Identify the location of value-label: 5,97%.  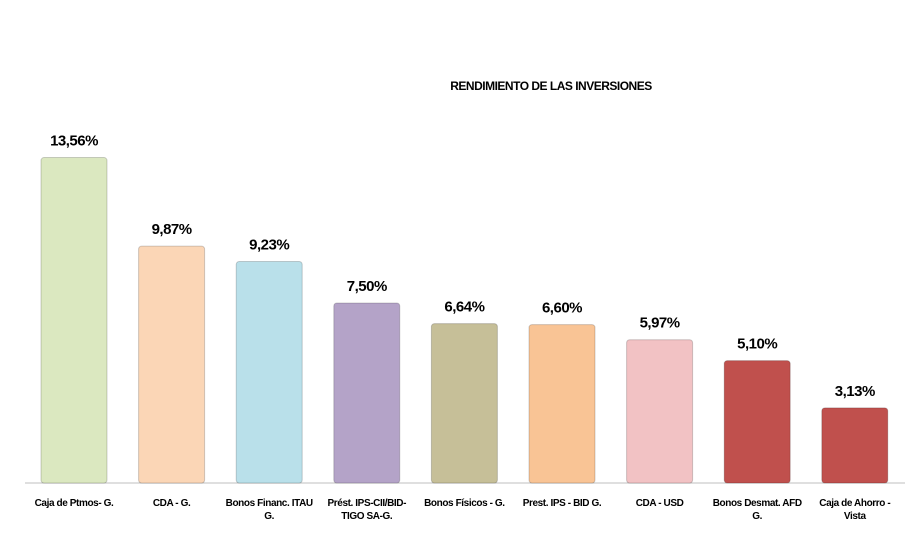
(660, 323).